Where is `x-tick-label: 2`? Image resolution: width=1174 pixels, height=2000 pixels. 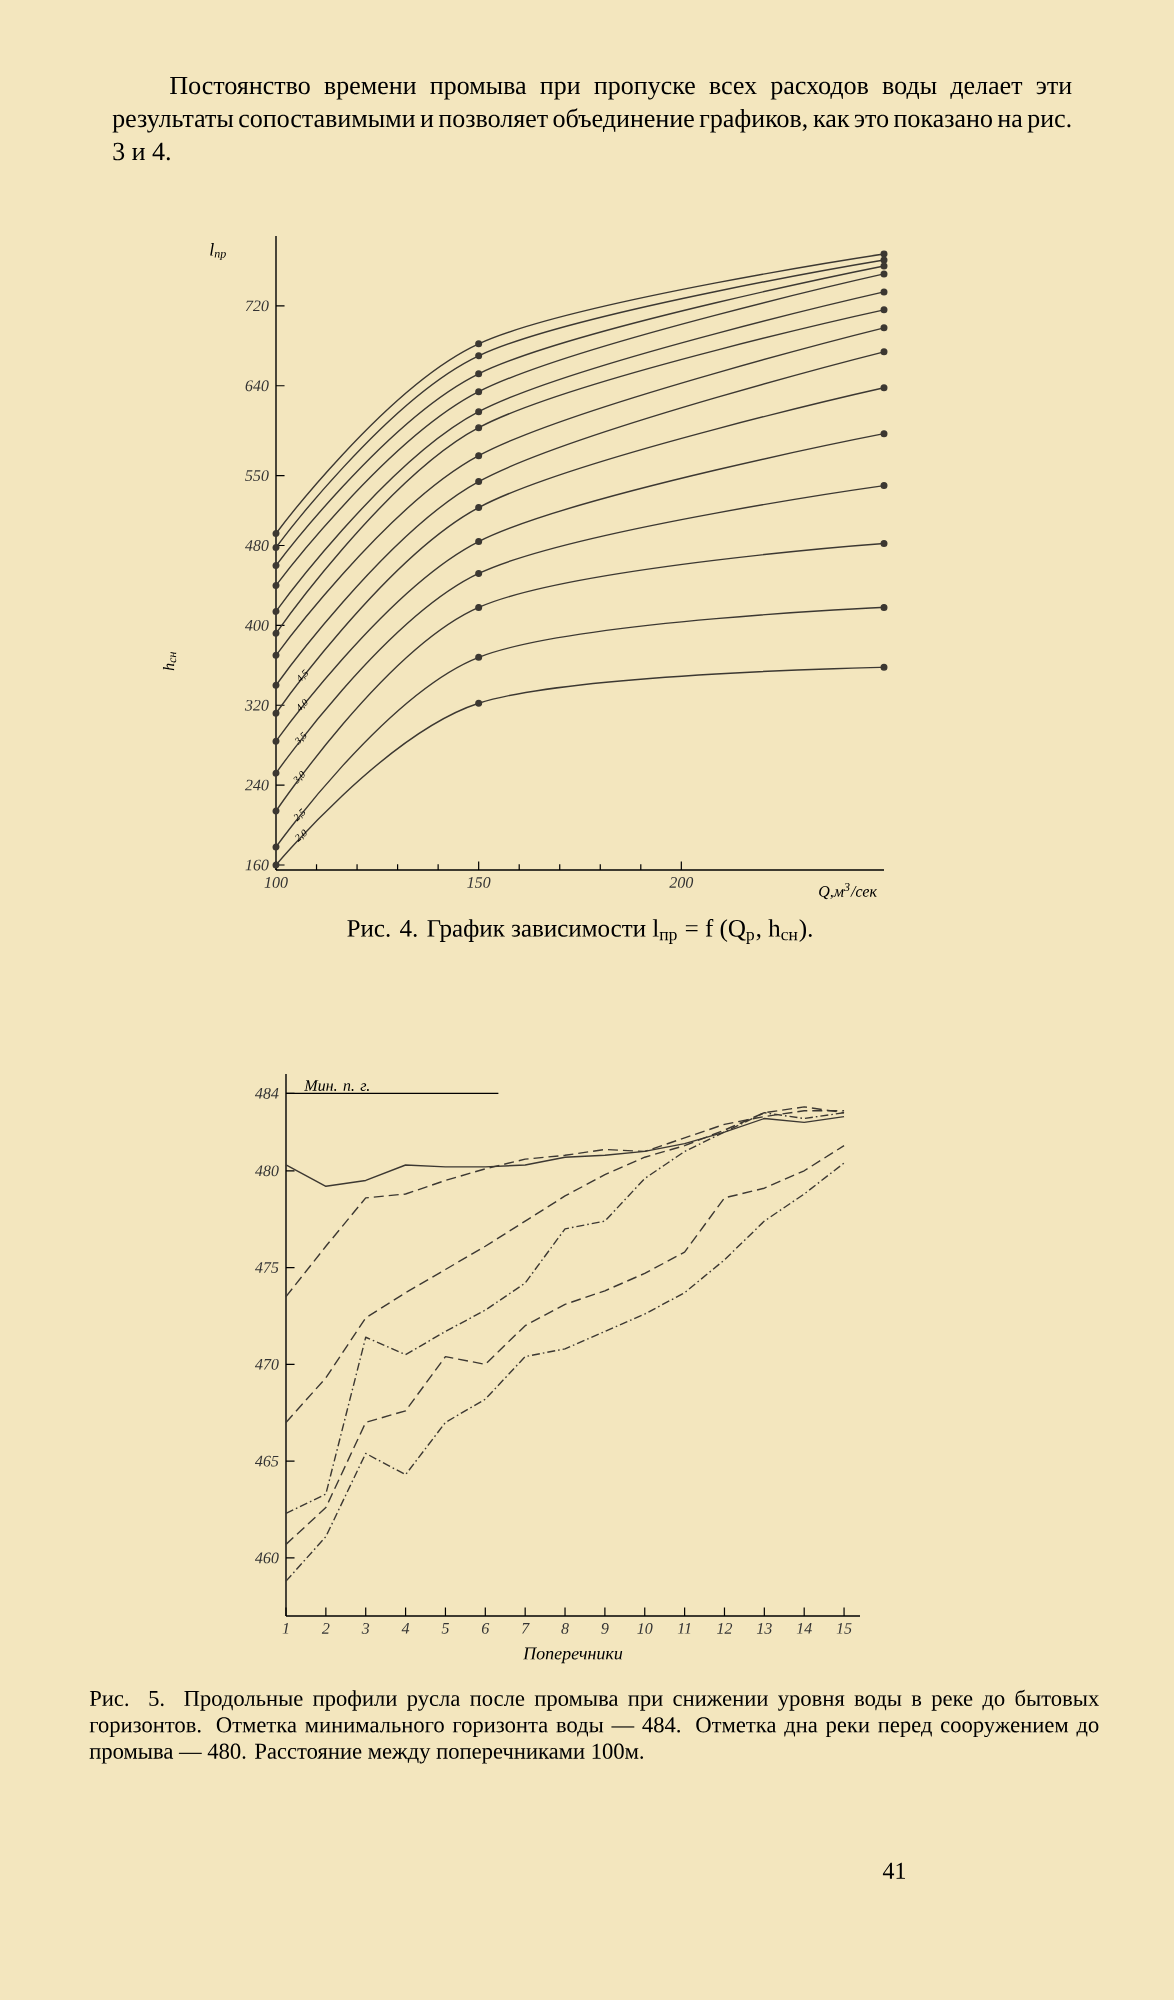
x-tick-label: 2 is located at coordinates (325, 1628).